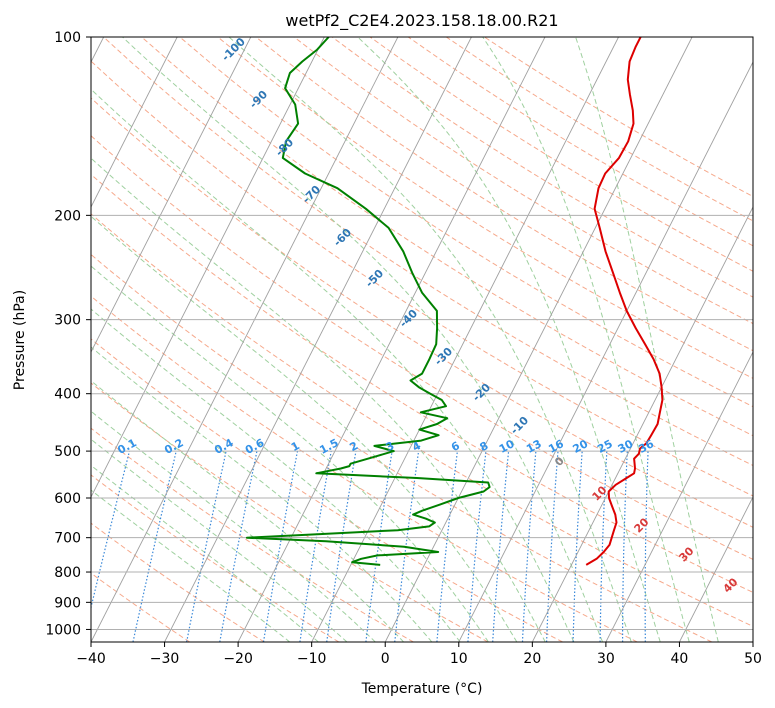 The image size is (775, 708). Describe the element at coordinates (20, 340) in the screenshot. I see `y-axis-label: Pressure (hPa)` at that location.